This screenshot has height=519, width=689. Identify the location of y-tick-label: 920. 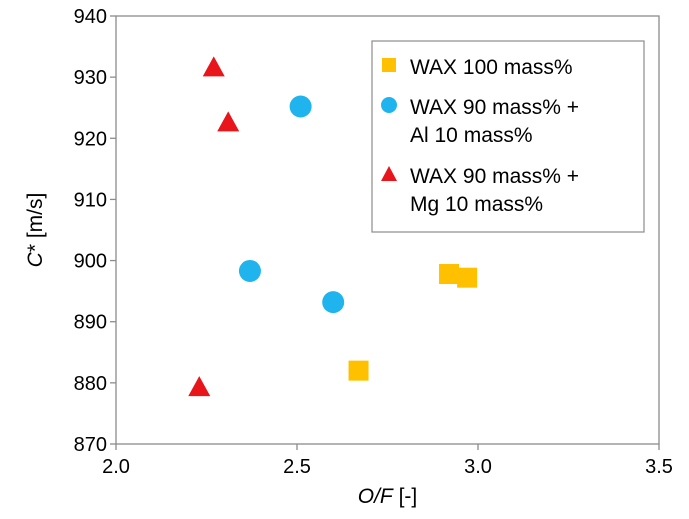
(90, 139).